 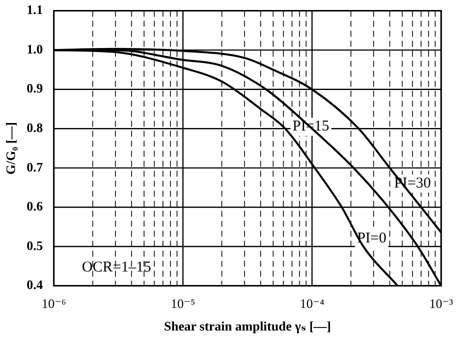 What do you see at coordinates (35, 284) in the screenshot?
I see `y-tick-label: 0.4` at bounding box center [35, 284].